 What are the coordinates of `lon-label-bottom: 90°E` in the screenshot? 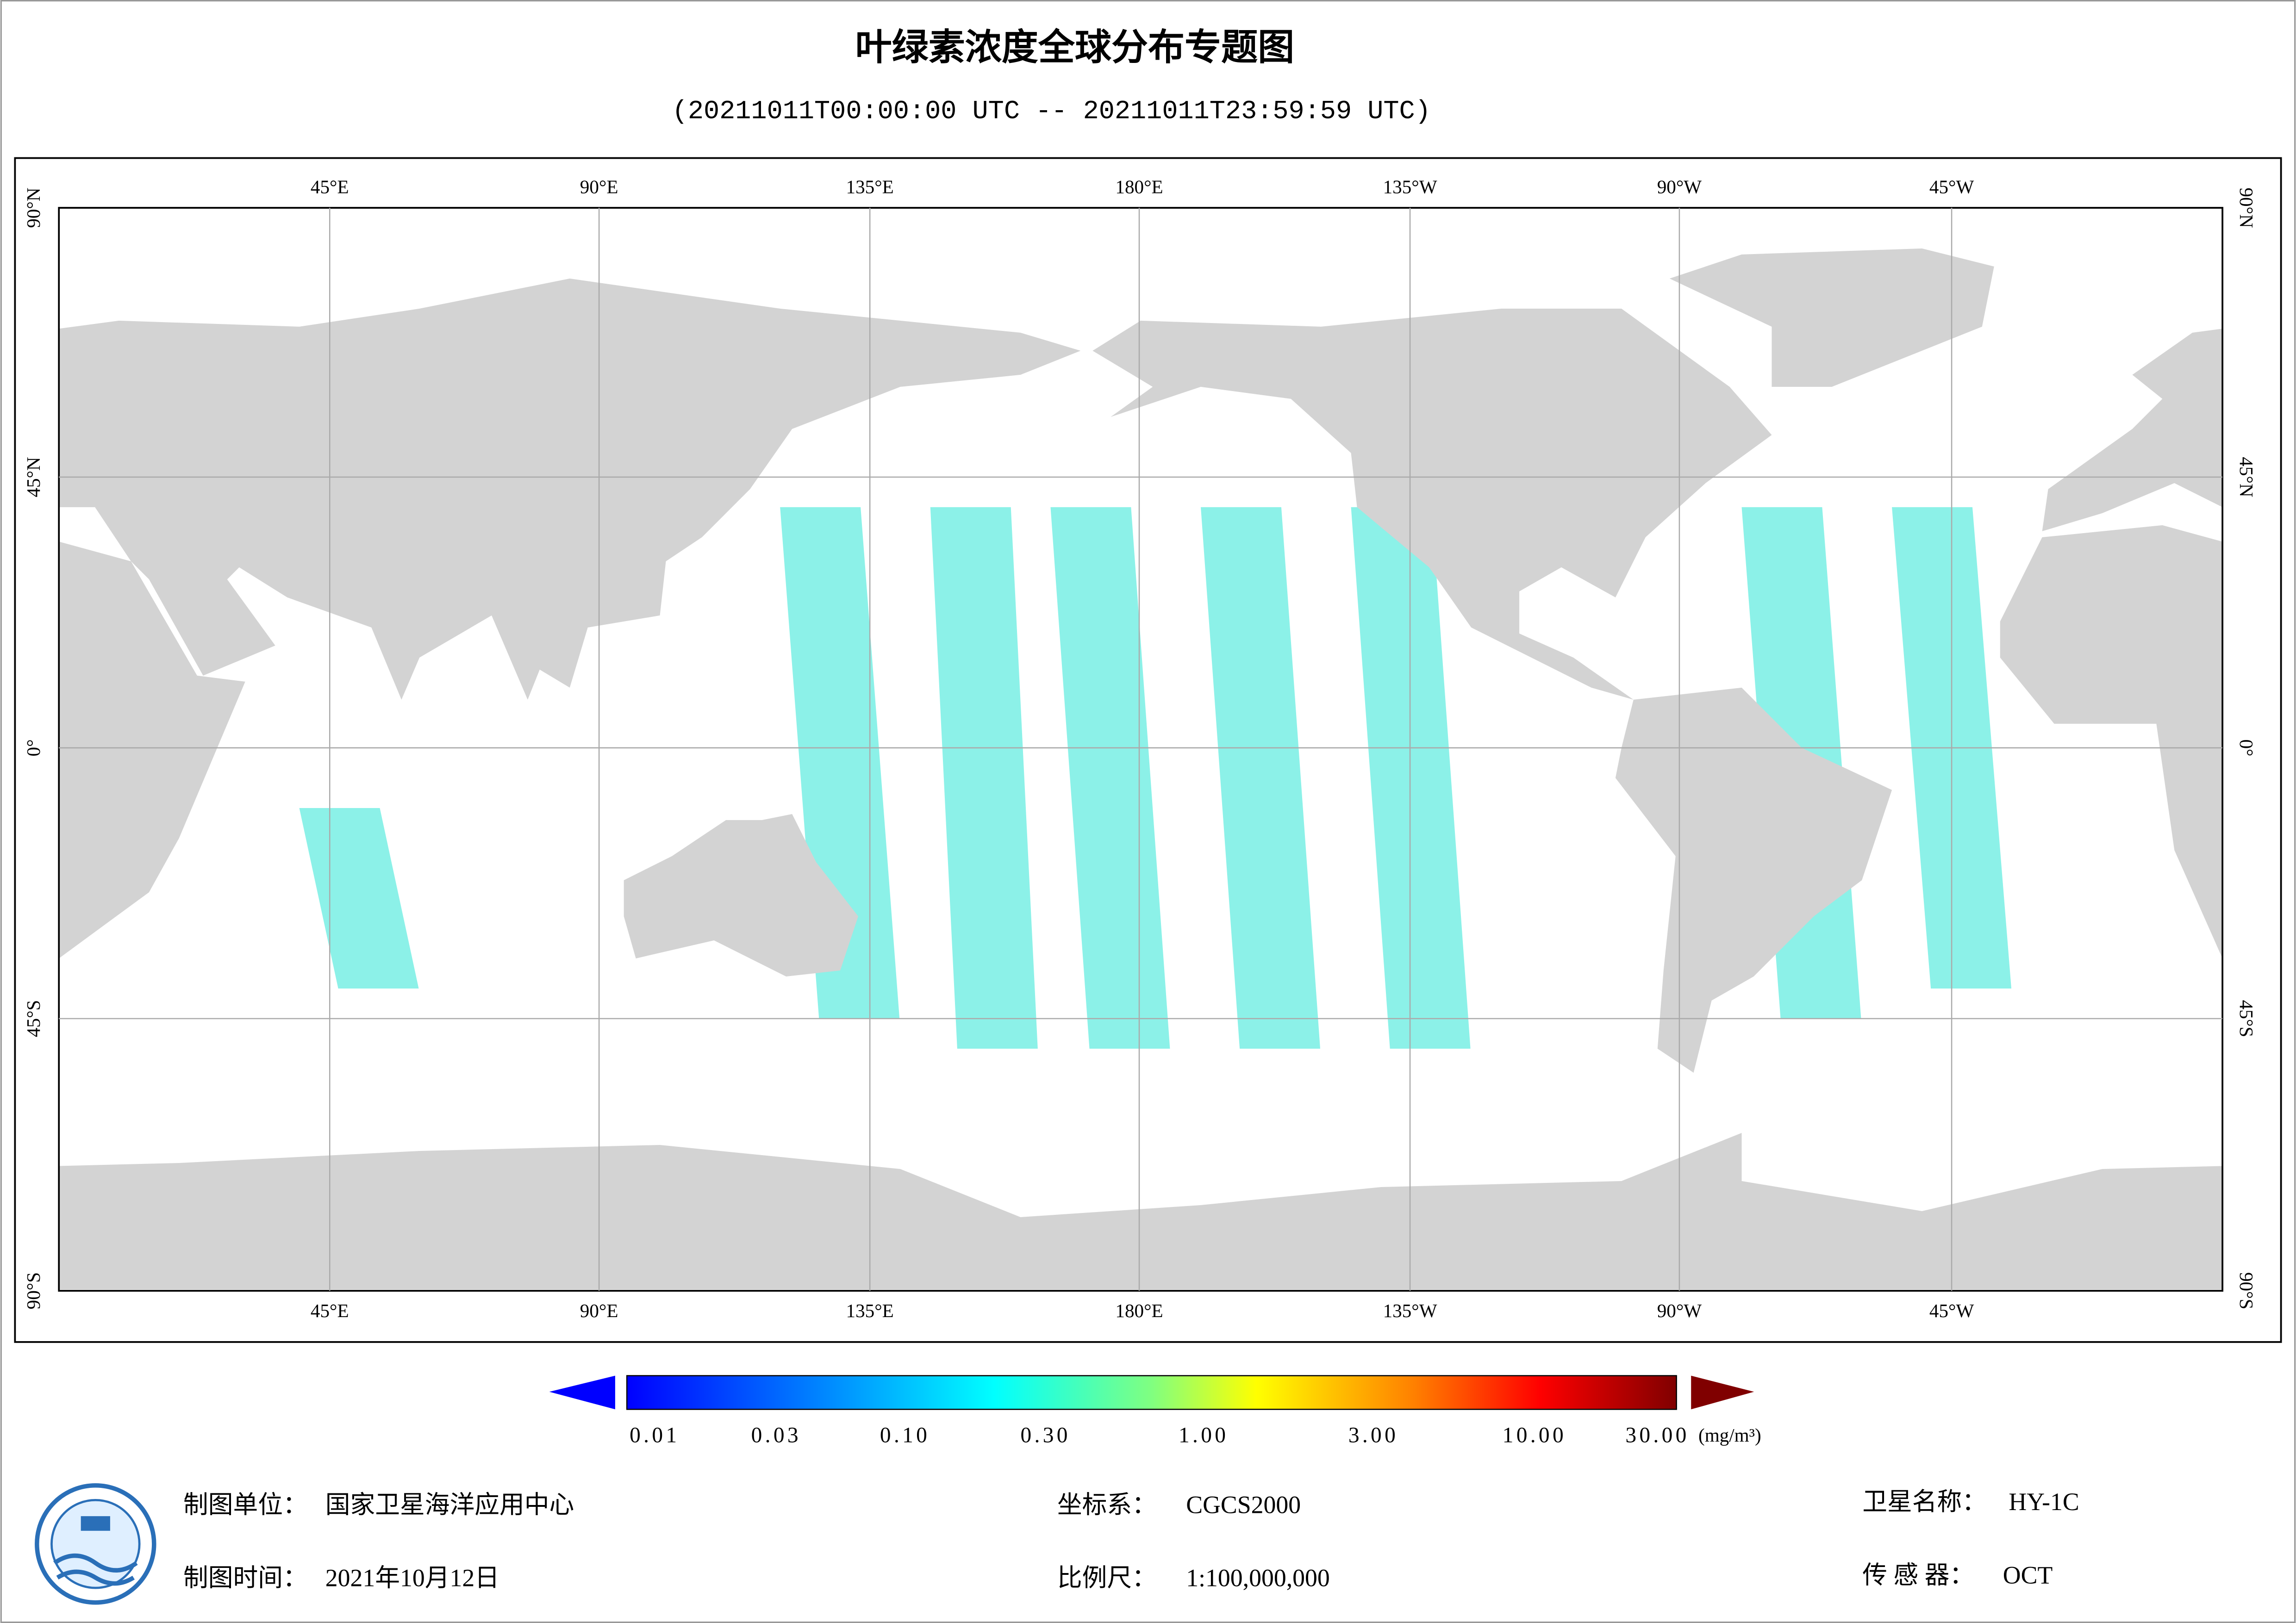 It's located at (599, 1310).